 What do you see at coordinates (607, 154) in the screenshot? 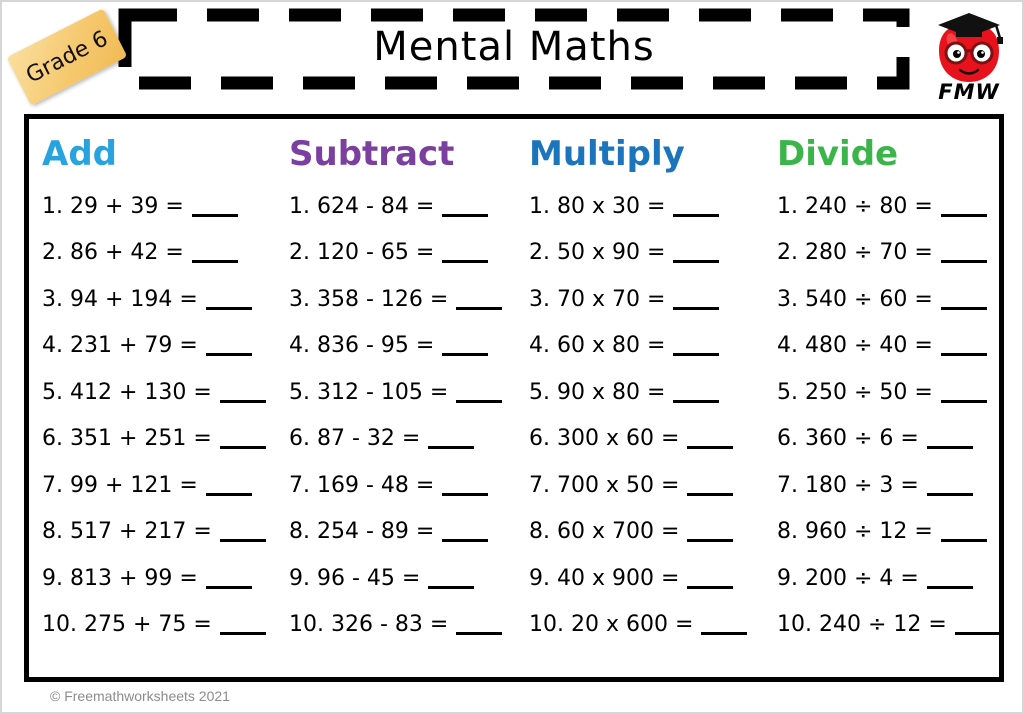
I see `column-header-multiply: Multiply` at bounding box center [607, 154].